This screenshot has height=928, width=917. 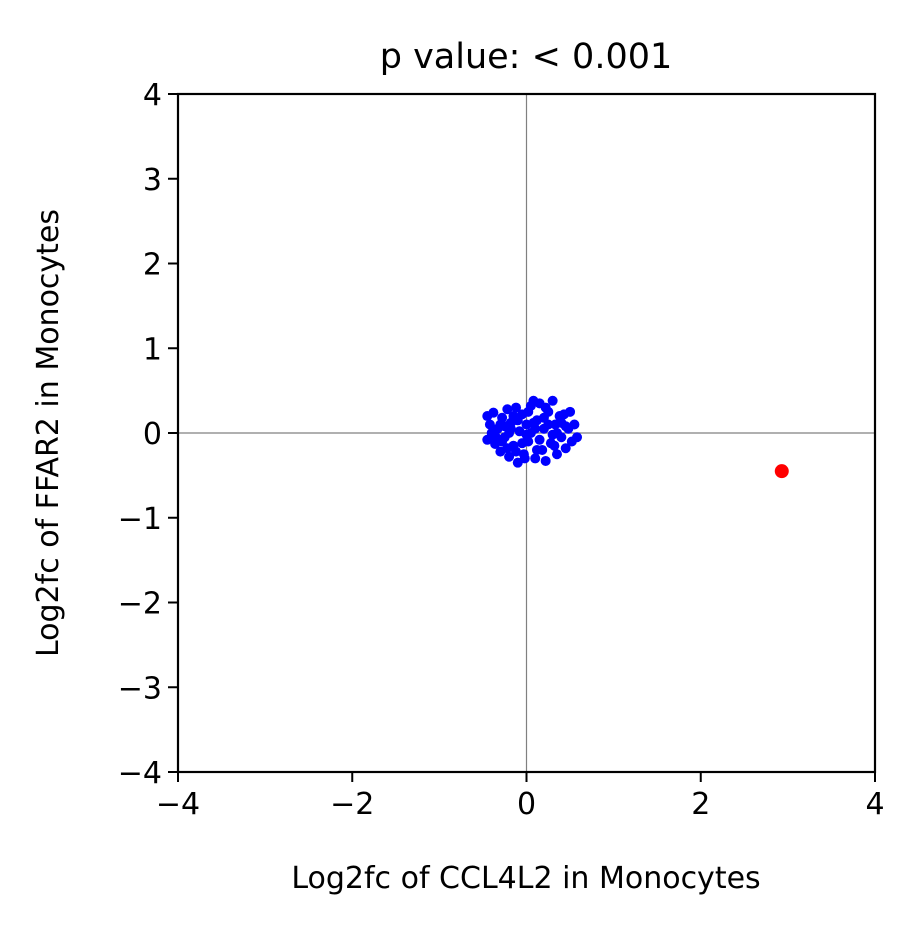 What do you see at coordinates (152, 265) in the screenshot?
I see `y-tick-label: 2` at bounding box center [152, 265].